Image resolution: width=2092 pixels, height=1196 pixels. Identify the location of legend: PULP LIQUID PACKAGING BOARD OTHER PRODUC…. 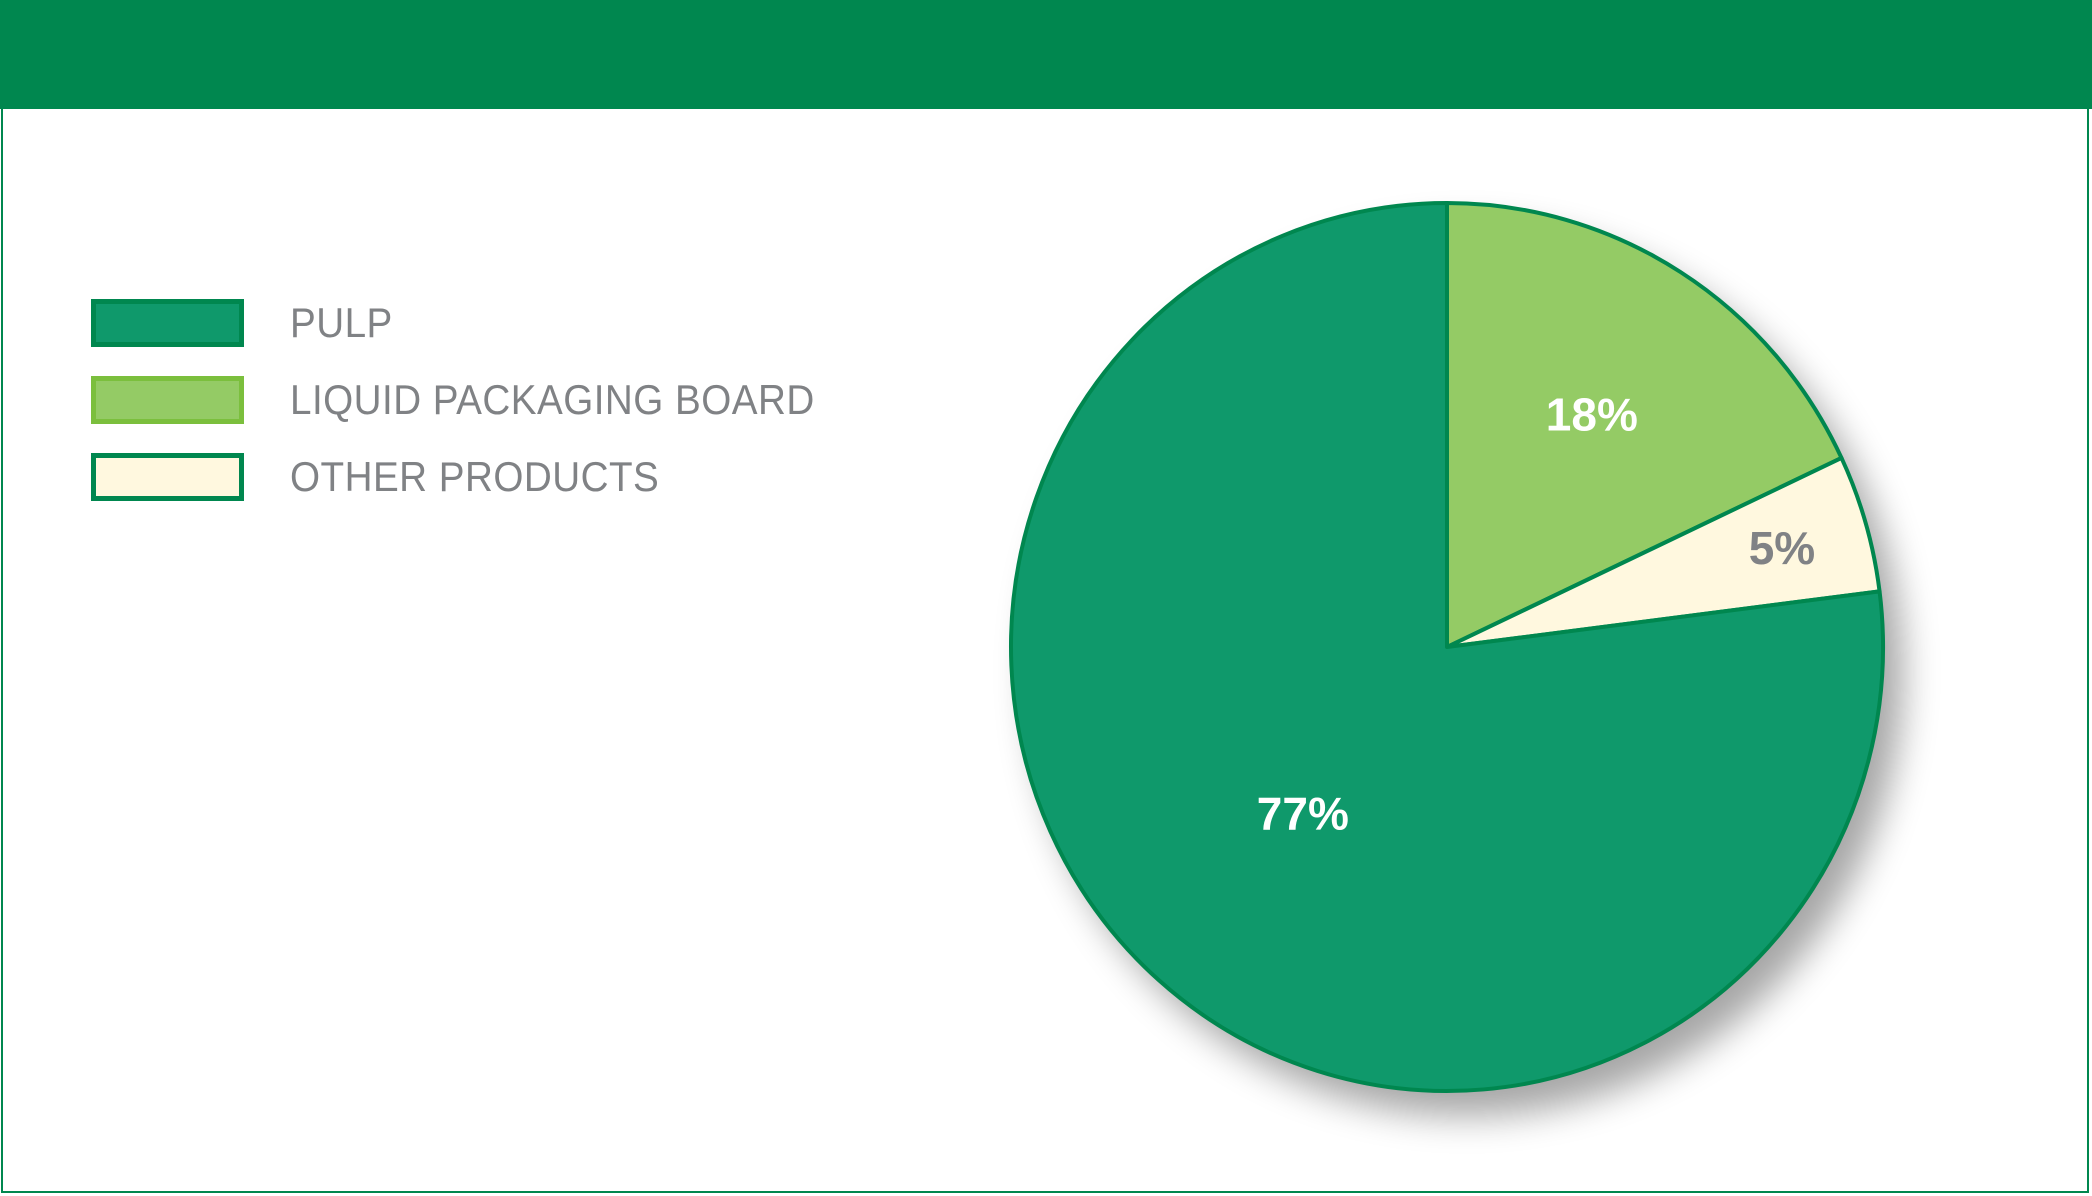
(475, 399).